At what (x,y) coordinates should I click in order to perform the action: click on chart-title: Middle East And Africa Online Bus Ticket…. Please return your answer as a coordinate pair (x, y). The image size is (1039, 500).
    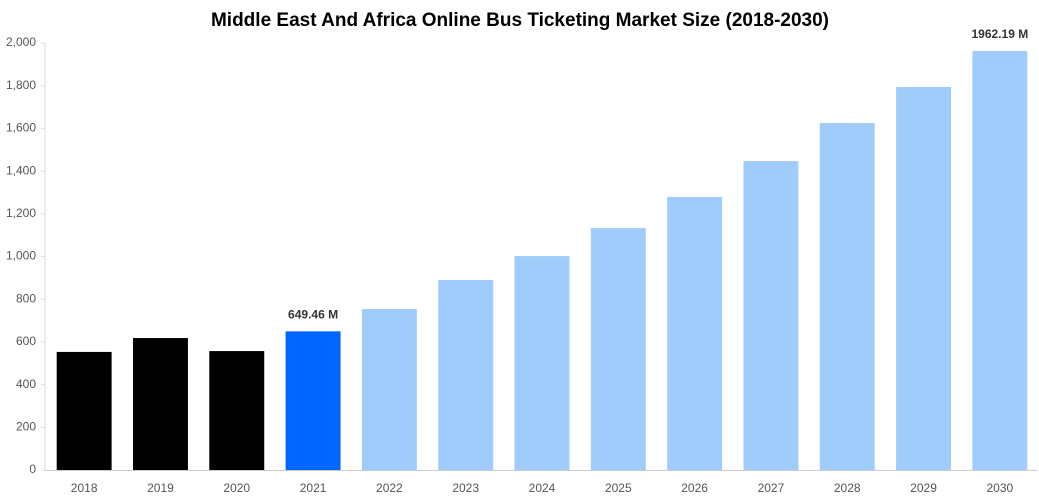
    Looking at the image, I should click on (520, 20).